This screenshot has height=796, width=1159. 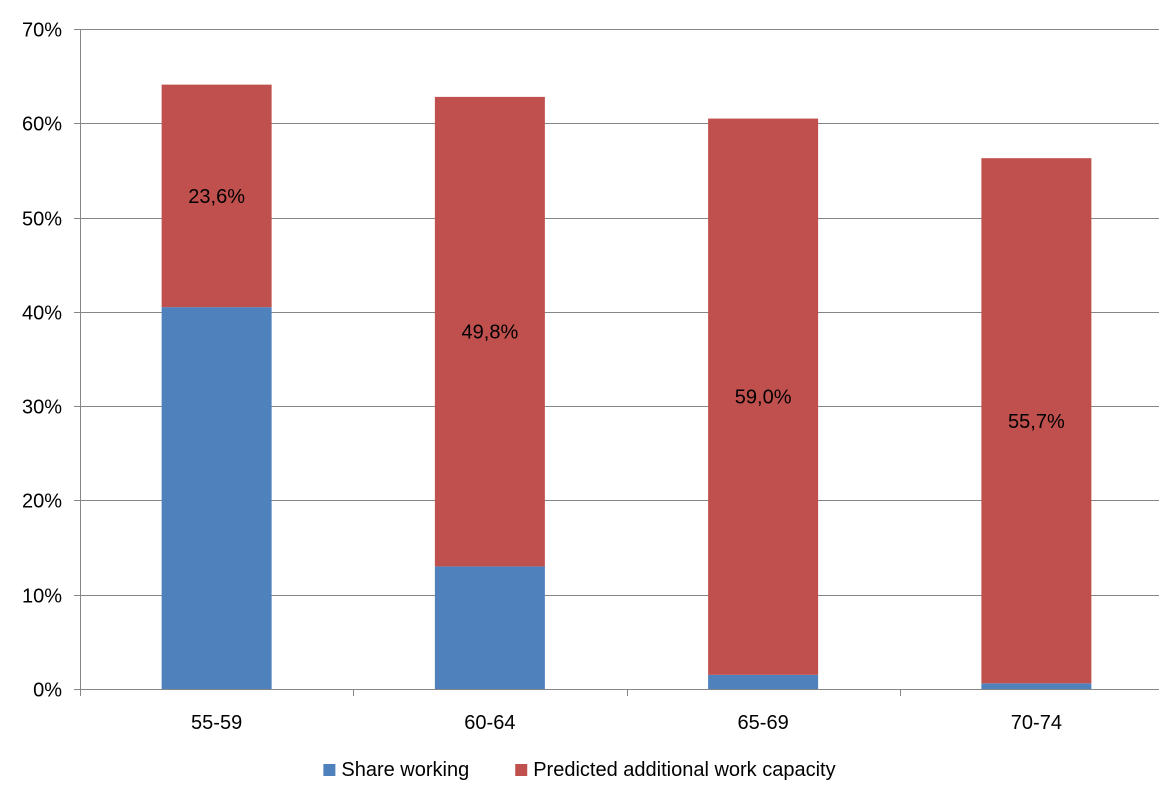 What do you see at coordinates (42, 597) in the screenshot?
I see `y-tick-label: 10%` at bounding box center [42, 597].